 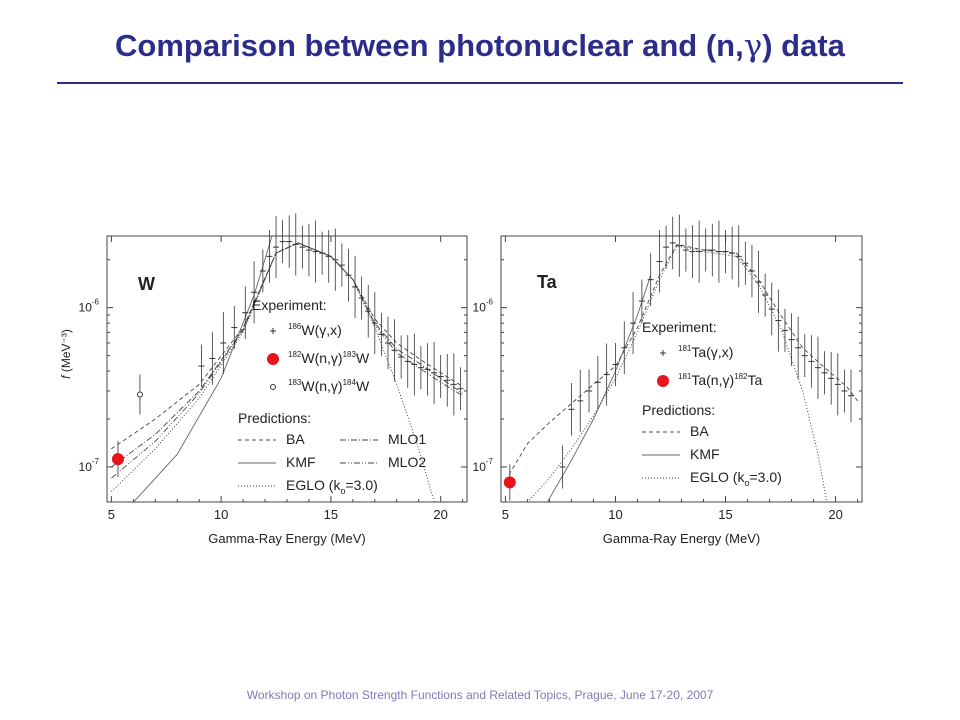 What do you see at coordinates (753, 46) in the screenshot?
I see `title-gamma: γ` at bounding box center [753, 46].